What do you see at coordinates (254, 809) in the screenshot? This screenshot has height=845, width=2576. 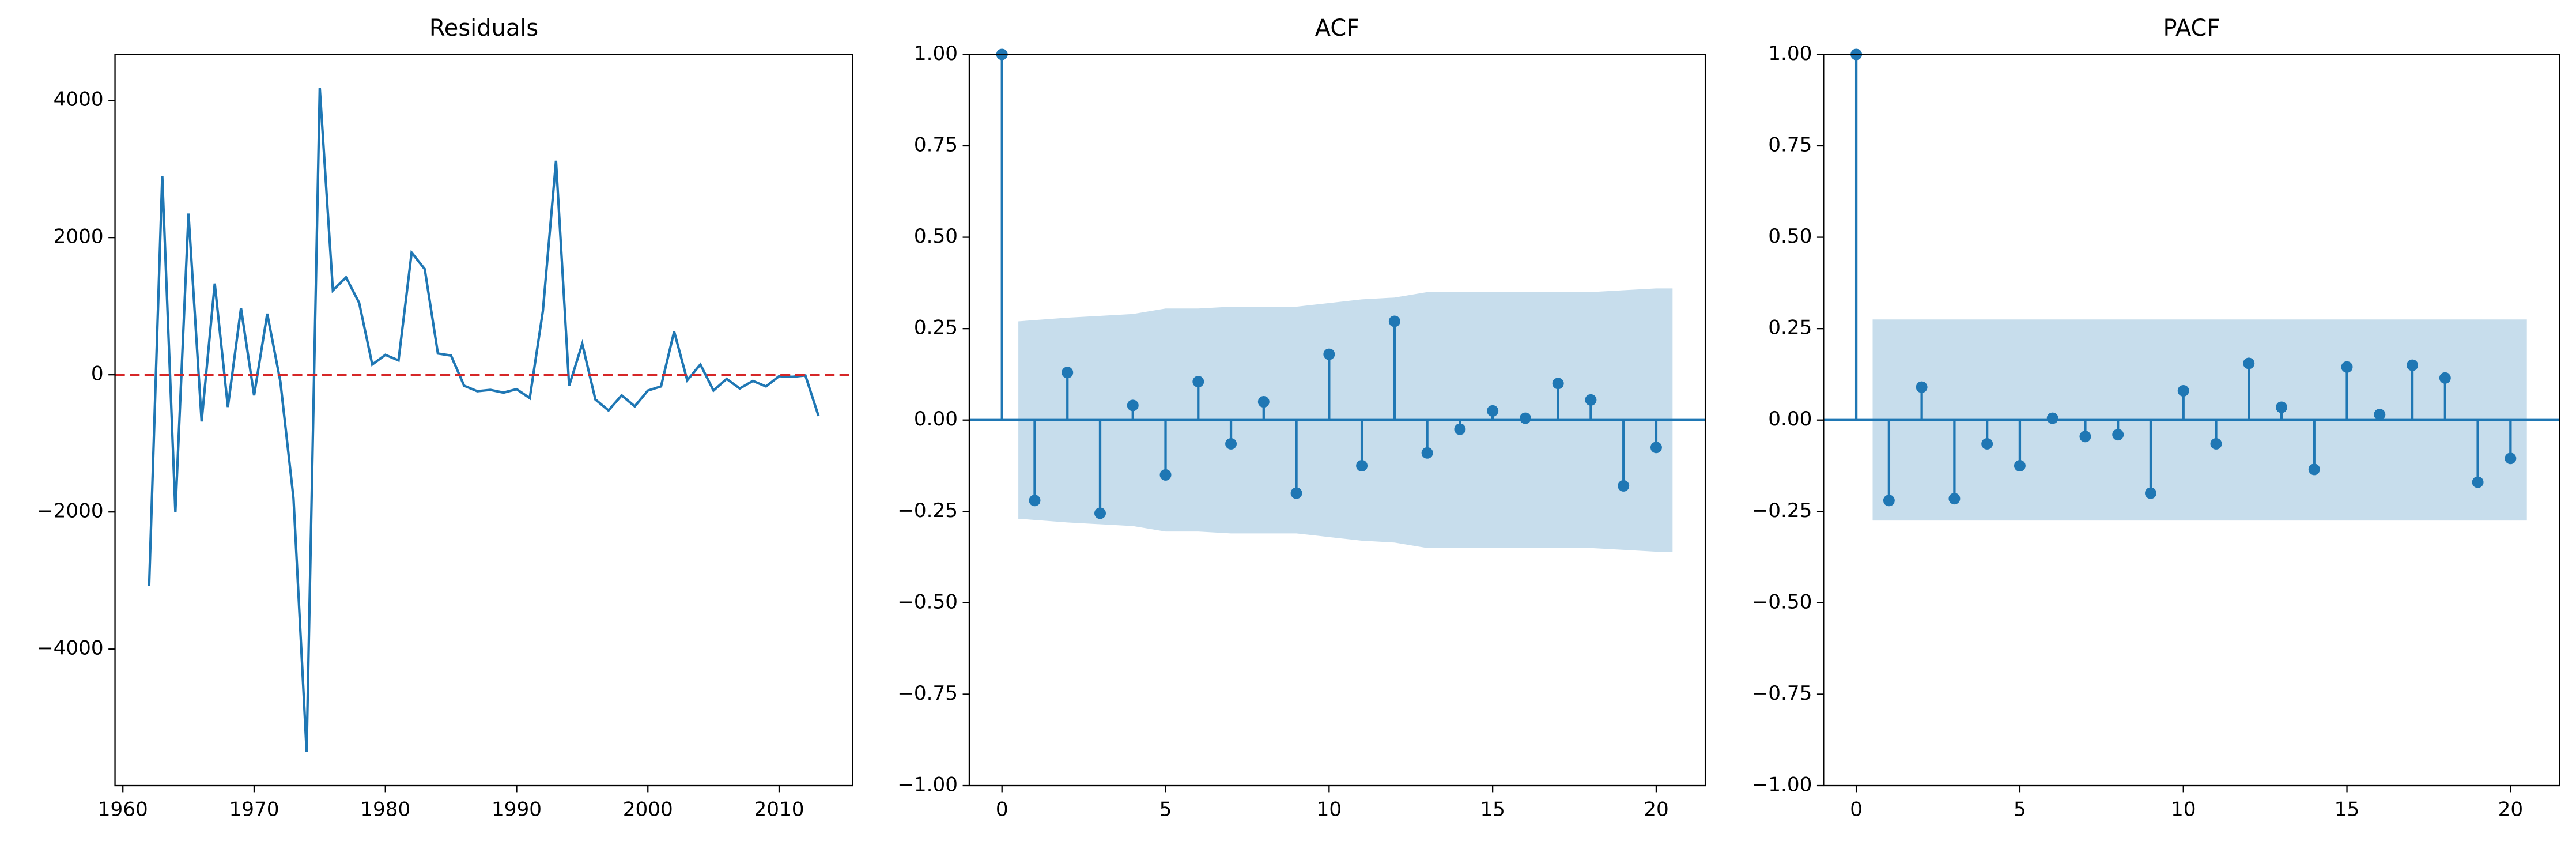 I see `x-tick-label: 1970` at bounding box center [254, 809].